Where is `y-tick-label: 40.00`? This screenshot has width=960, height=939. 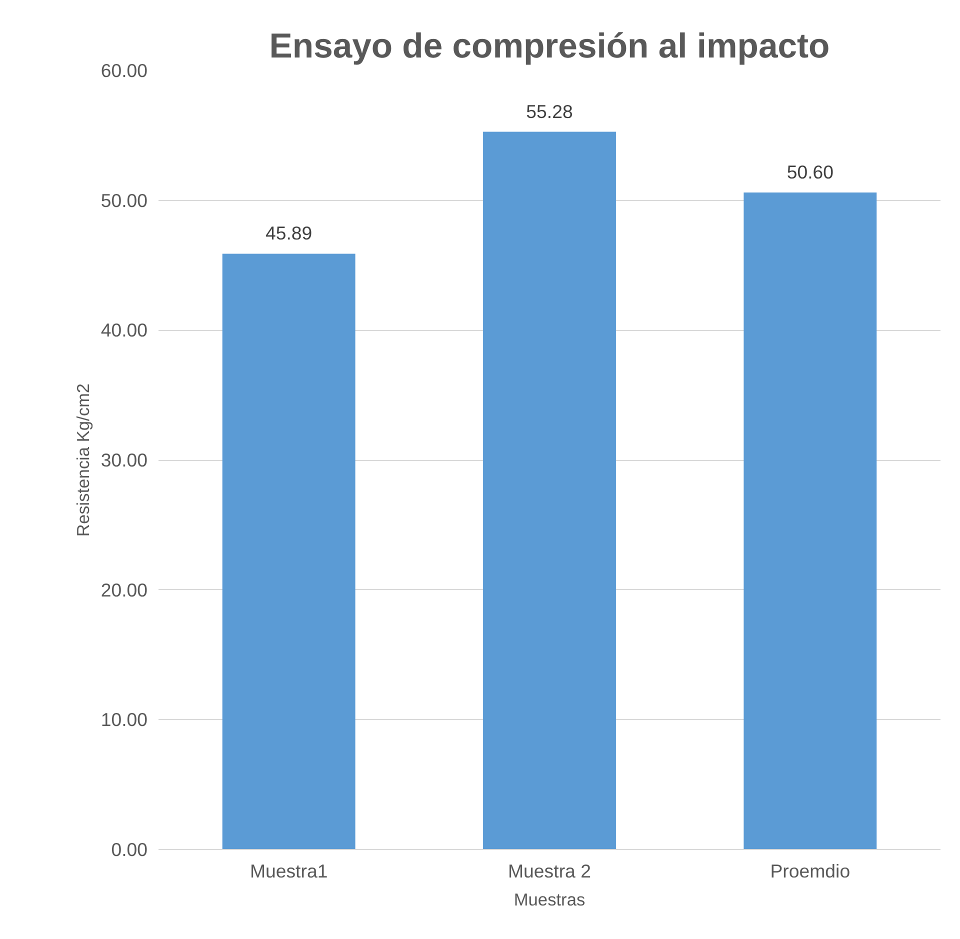
y-tick-label: 40.00 is located at coordinates (124, 330).